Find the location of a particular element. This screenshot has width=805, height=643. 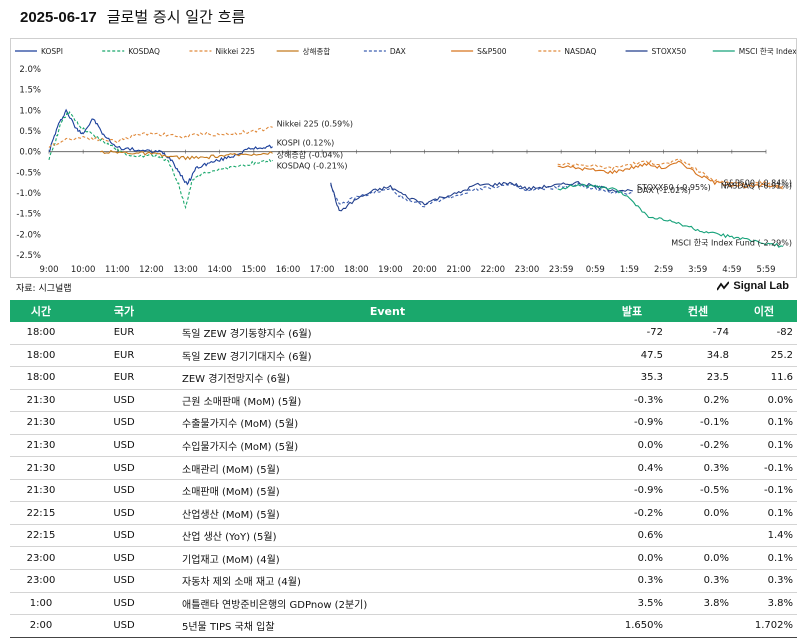

cell-previous: -0.1% is located at coordinates (764, 491).